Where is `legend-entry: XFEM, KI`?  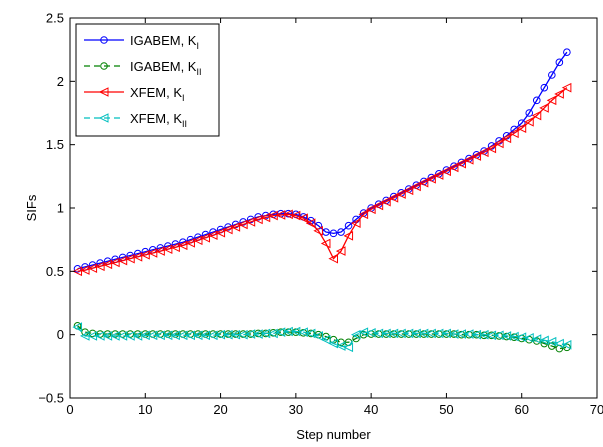 legend-entry: XFEM, KI is located at coordinates (157, 94).